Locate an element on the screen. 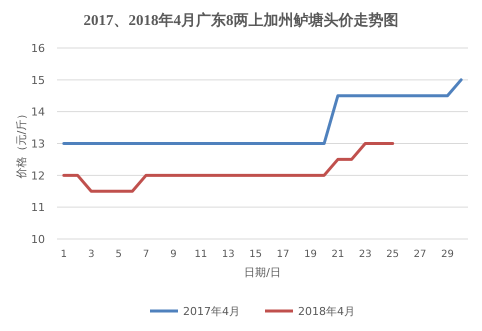  y-tick-label: 15 is located at coordinates (38, 80).